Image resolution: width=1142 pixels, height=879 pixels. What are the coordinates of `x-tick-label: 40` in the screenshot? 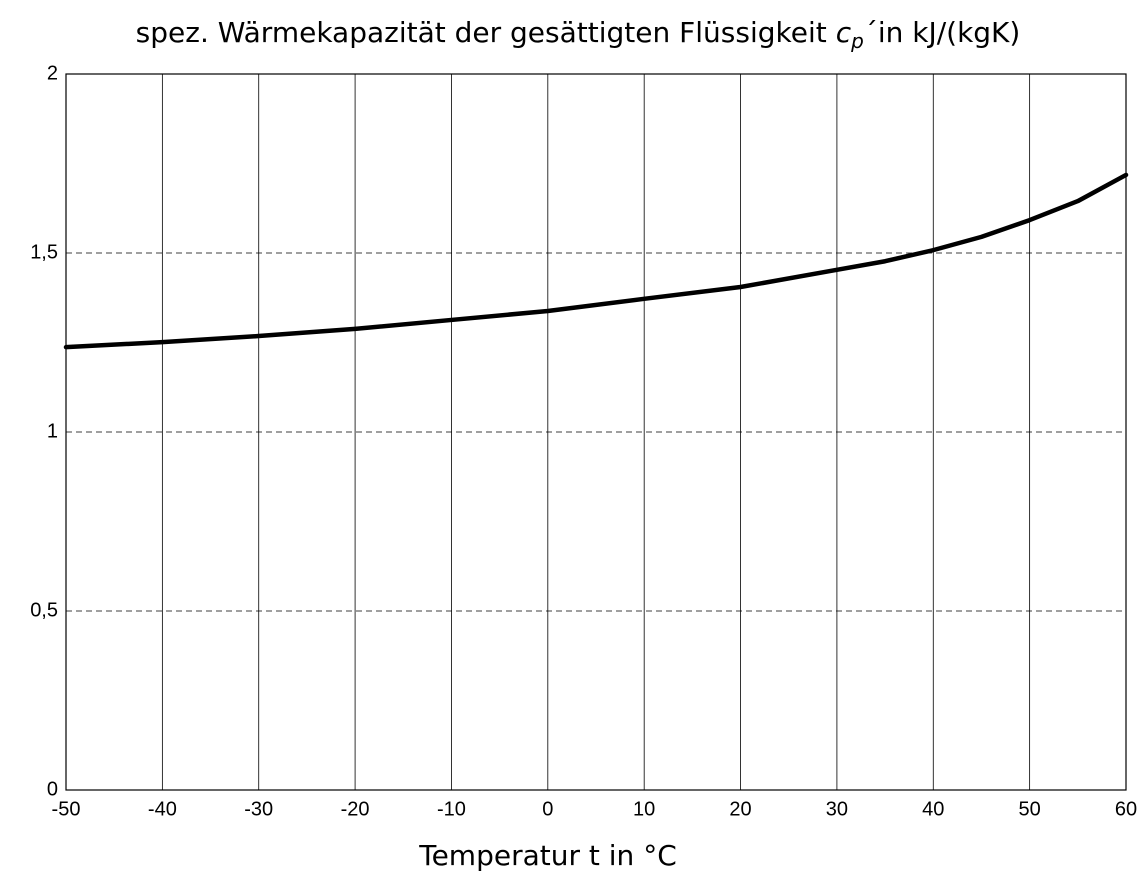 It's located at (933, 809).